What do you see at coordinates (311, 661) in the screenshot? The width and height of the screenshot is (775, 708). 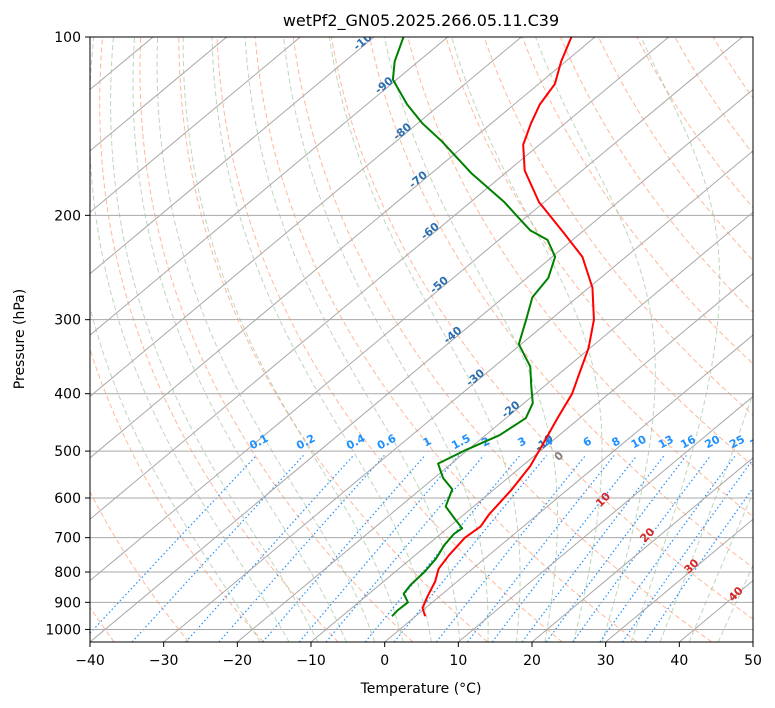 I see `x-tick-label: −10` at bounding box center [311, 661].